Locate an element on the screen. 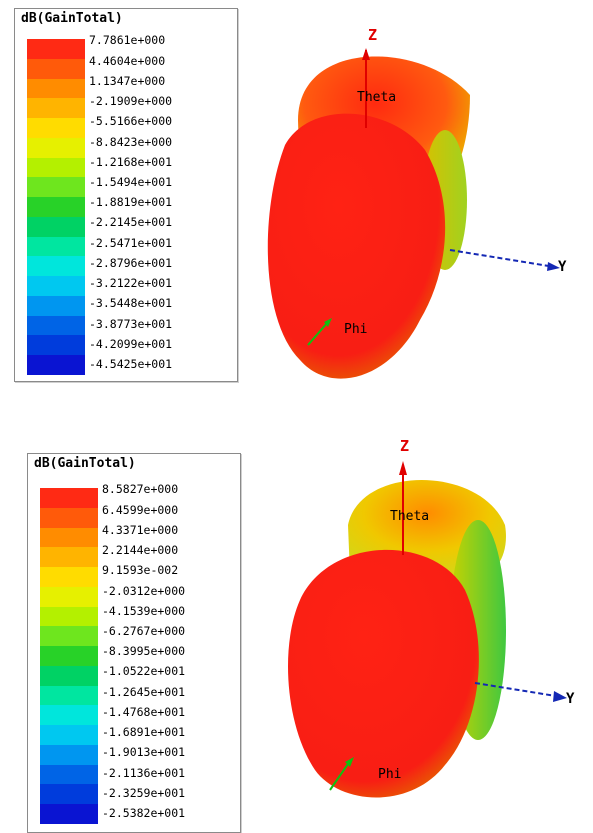  scale-value: -1.2168e+001 is located at coordinates (131, 161).